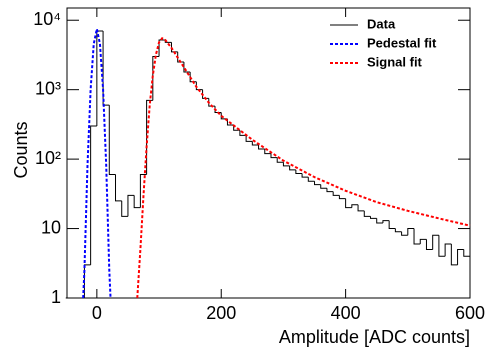  Describe the element at coordinates (402, 42) in the screenshot. I see `legend-label: Pedestal fit` at that location.